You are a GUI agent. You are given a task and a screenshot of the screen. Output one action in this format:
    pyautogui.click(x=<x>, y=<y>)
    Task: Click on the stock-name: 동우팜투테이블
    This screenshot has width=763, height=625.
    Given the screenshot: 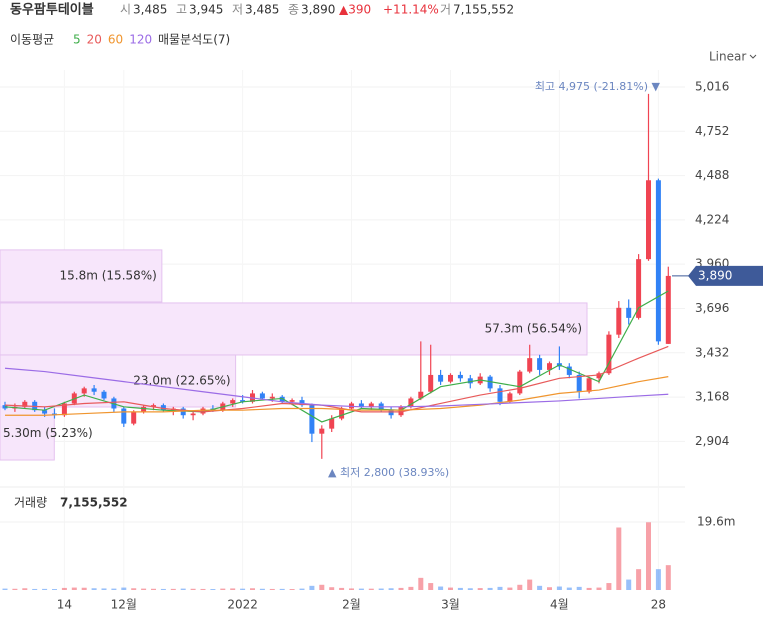 What is the action you would take?
    pyautogui.click(x=52, y=10)
    